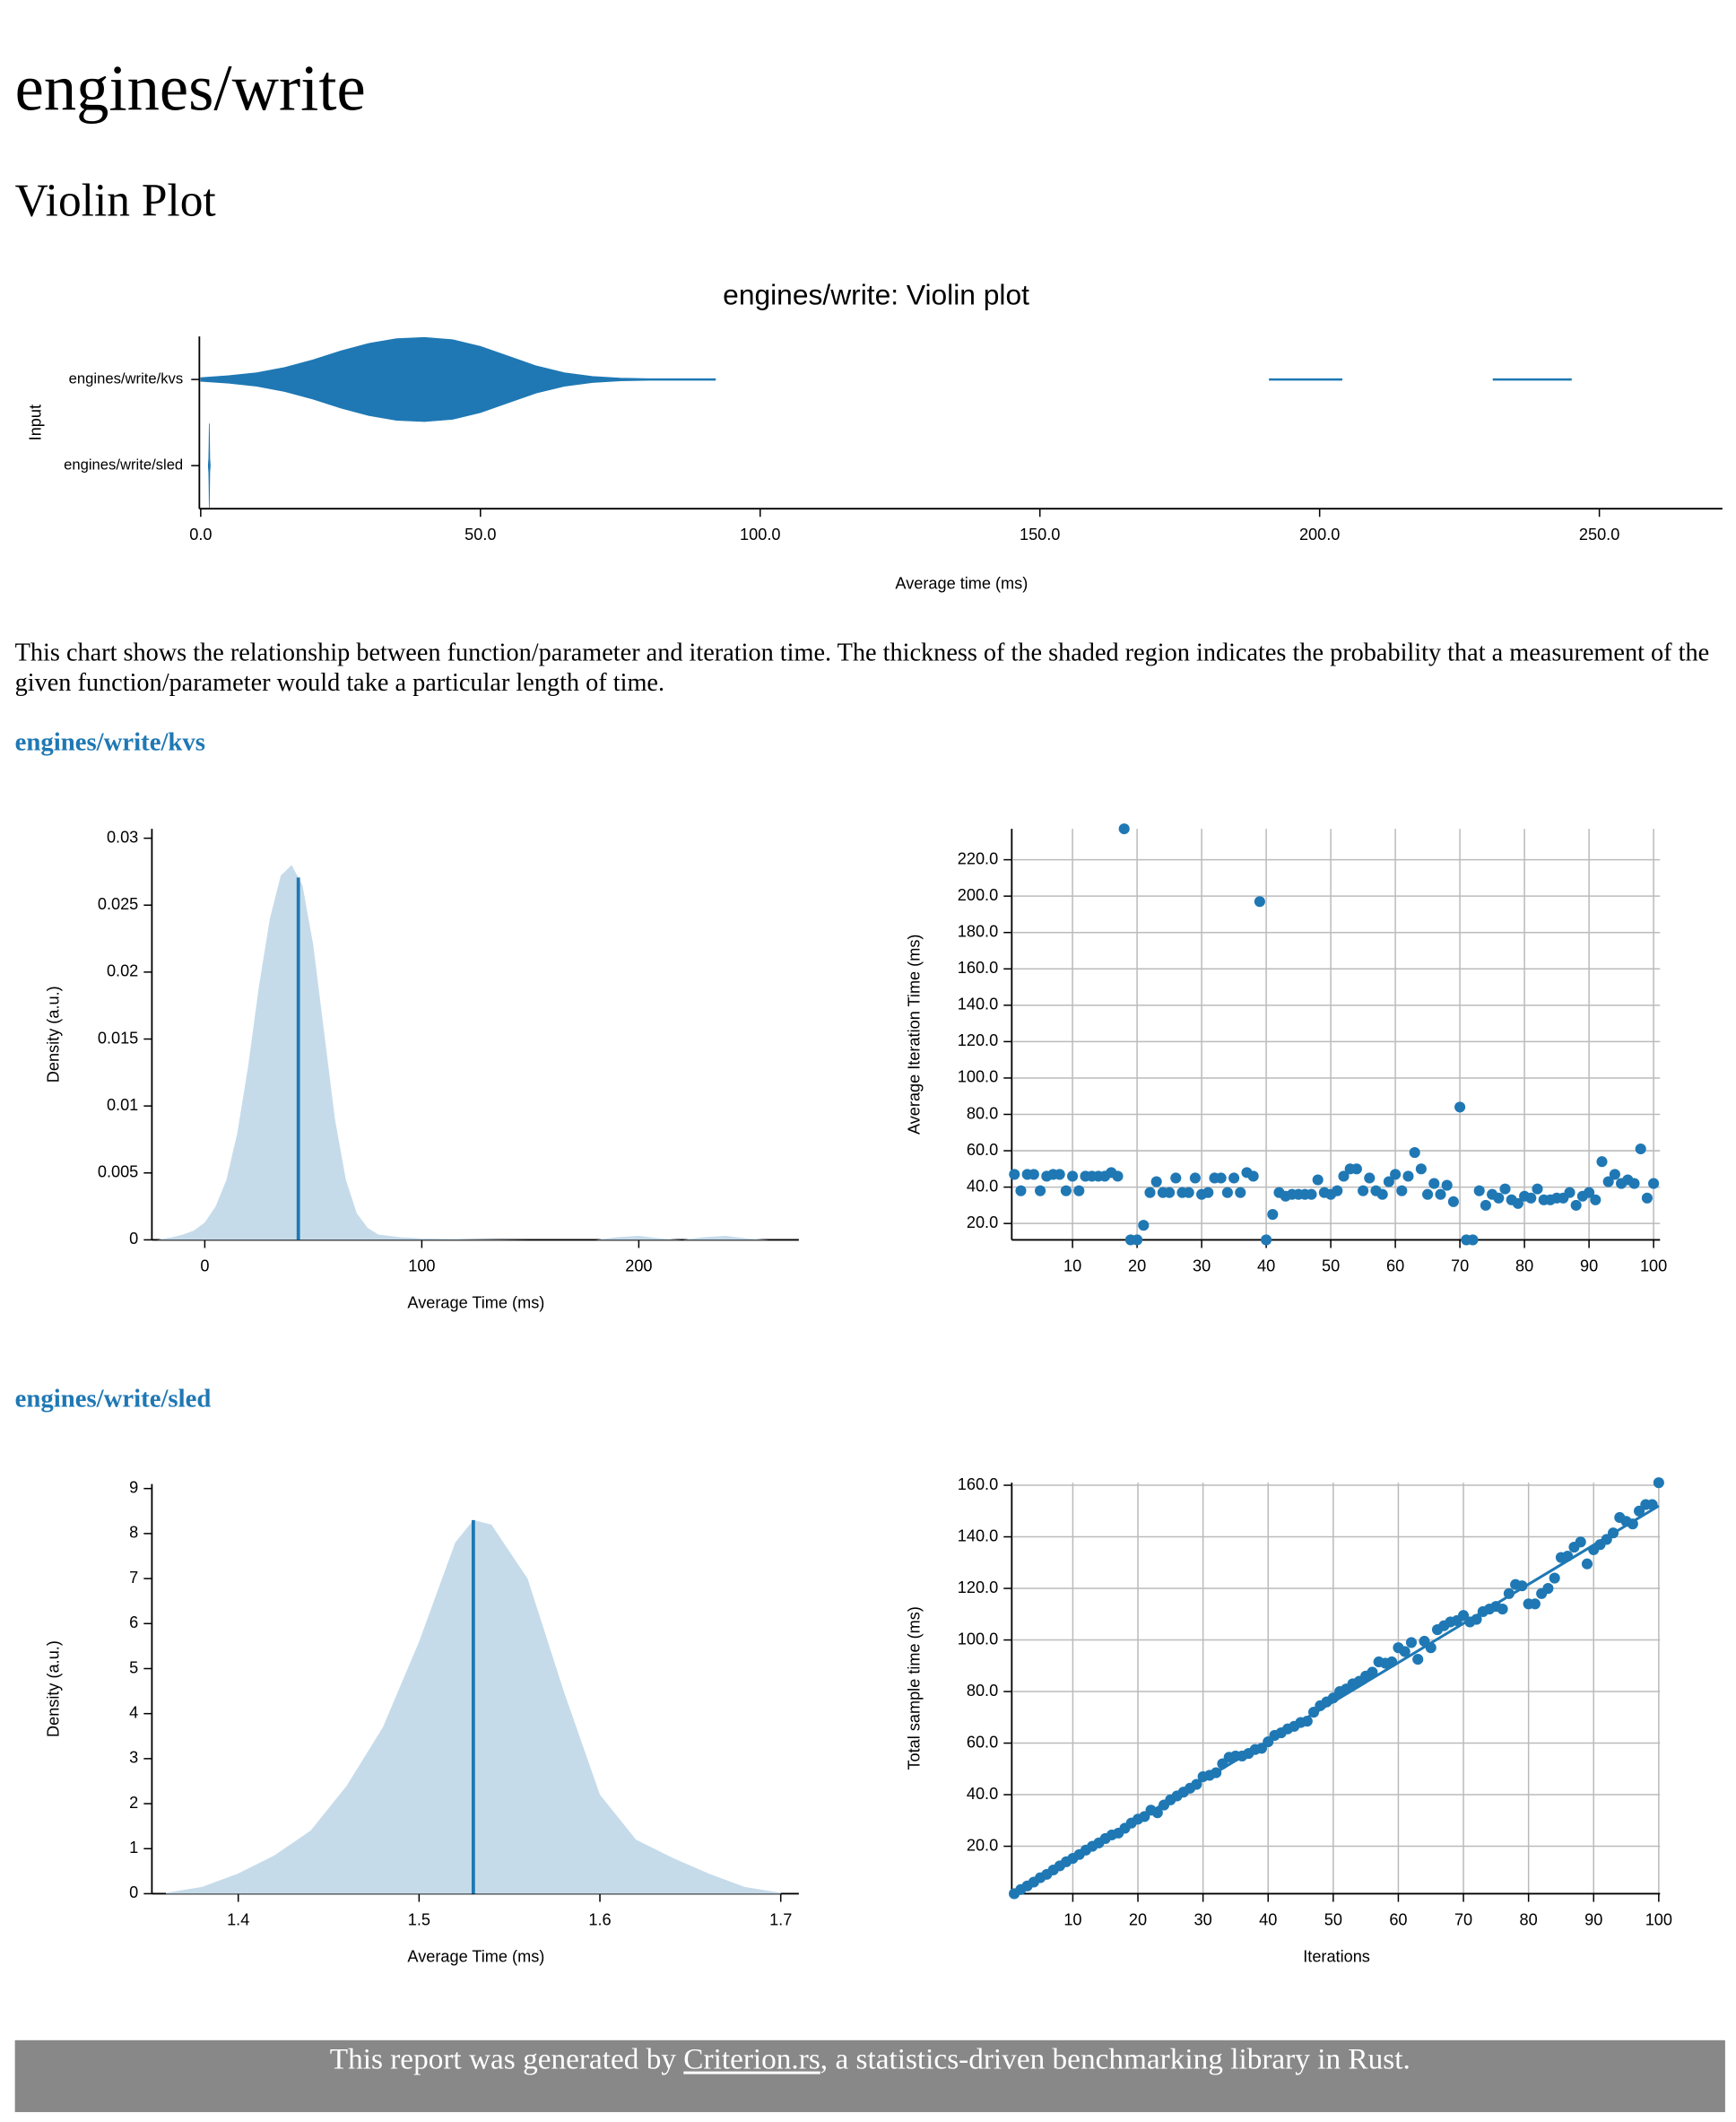  I want to click on y-tick-label: 8, so click(133, 1533).